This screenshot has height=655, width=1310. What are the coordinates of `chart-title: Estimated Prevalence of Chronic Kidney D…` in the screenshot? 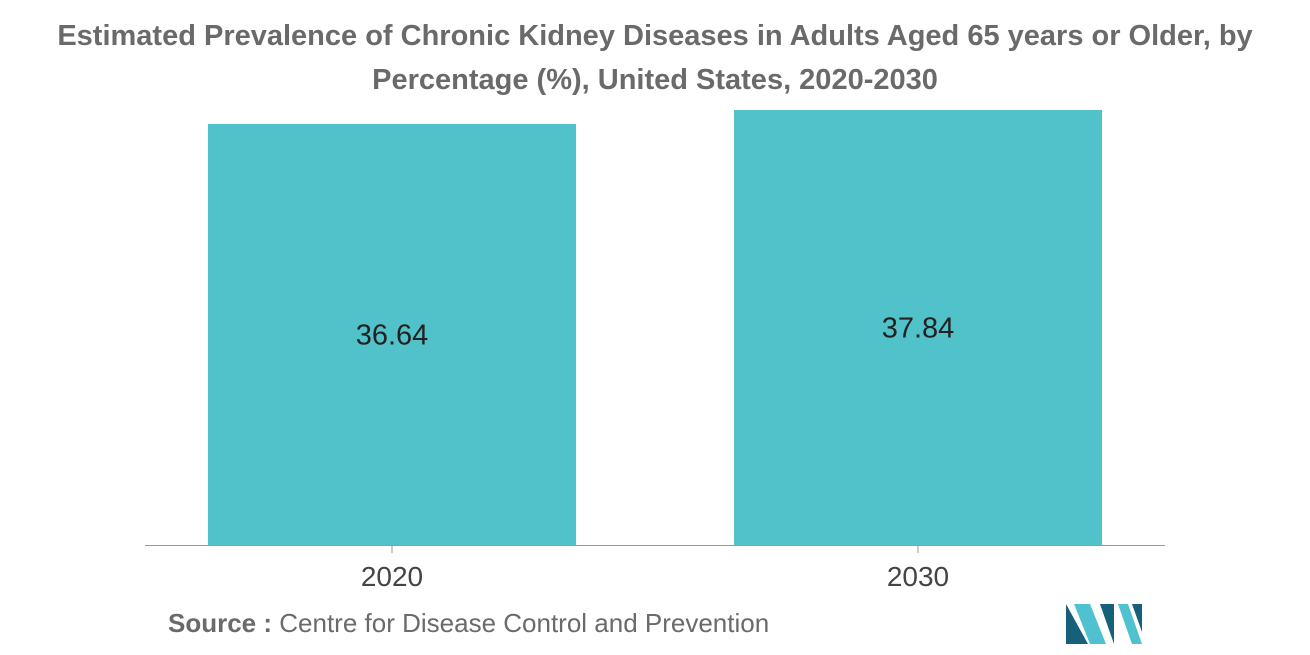 It's located at (655, 58).